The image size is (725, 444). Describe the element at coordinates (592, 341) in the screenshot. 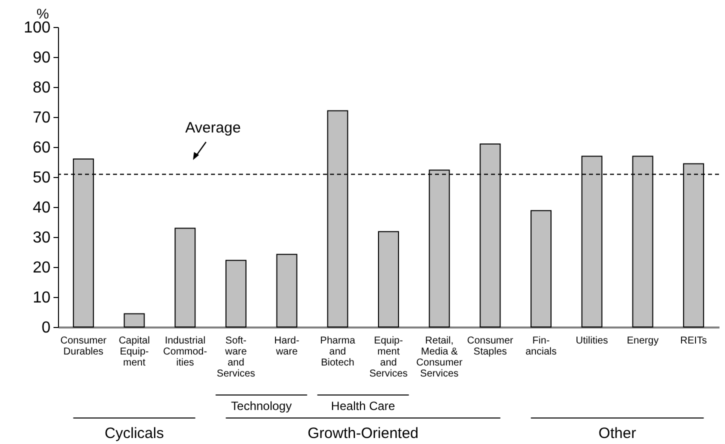

I see `x-tick-label: Utilities` at that location.